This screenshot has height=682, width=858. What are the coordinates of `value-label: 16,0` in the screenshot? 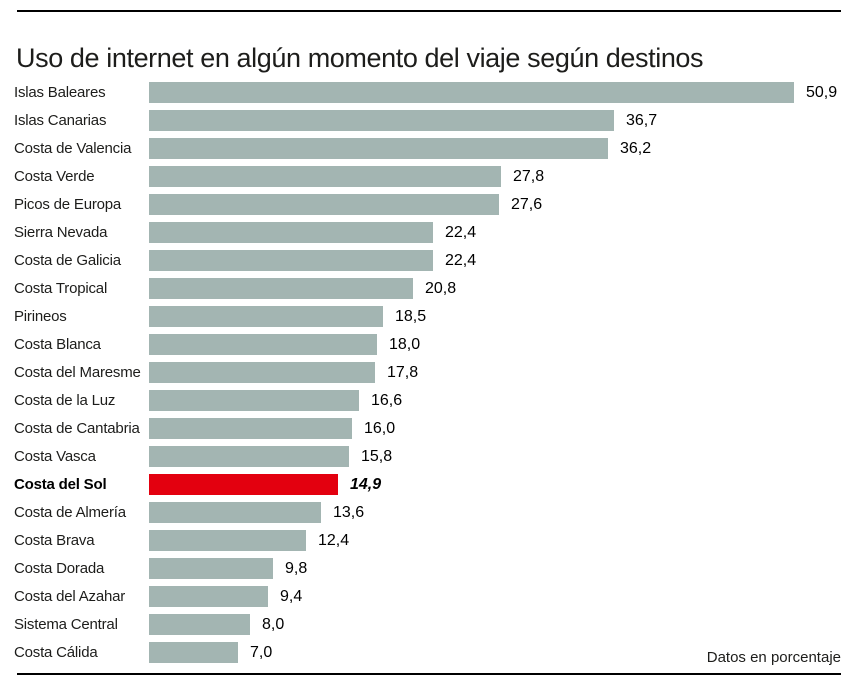 It's located at (380, 428).